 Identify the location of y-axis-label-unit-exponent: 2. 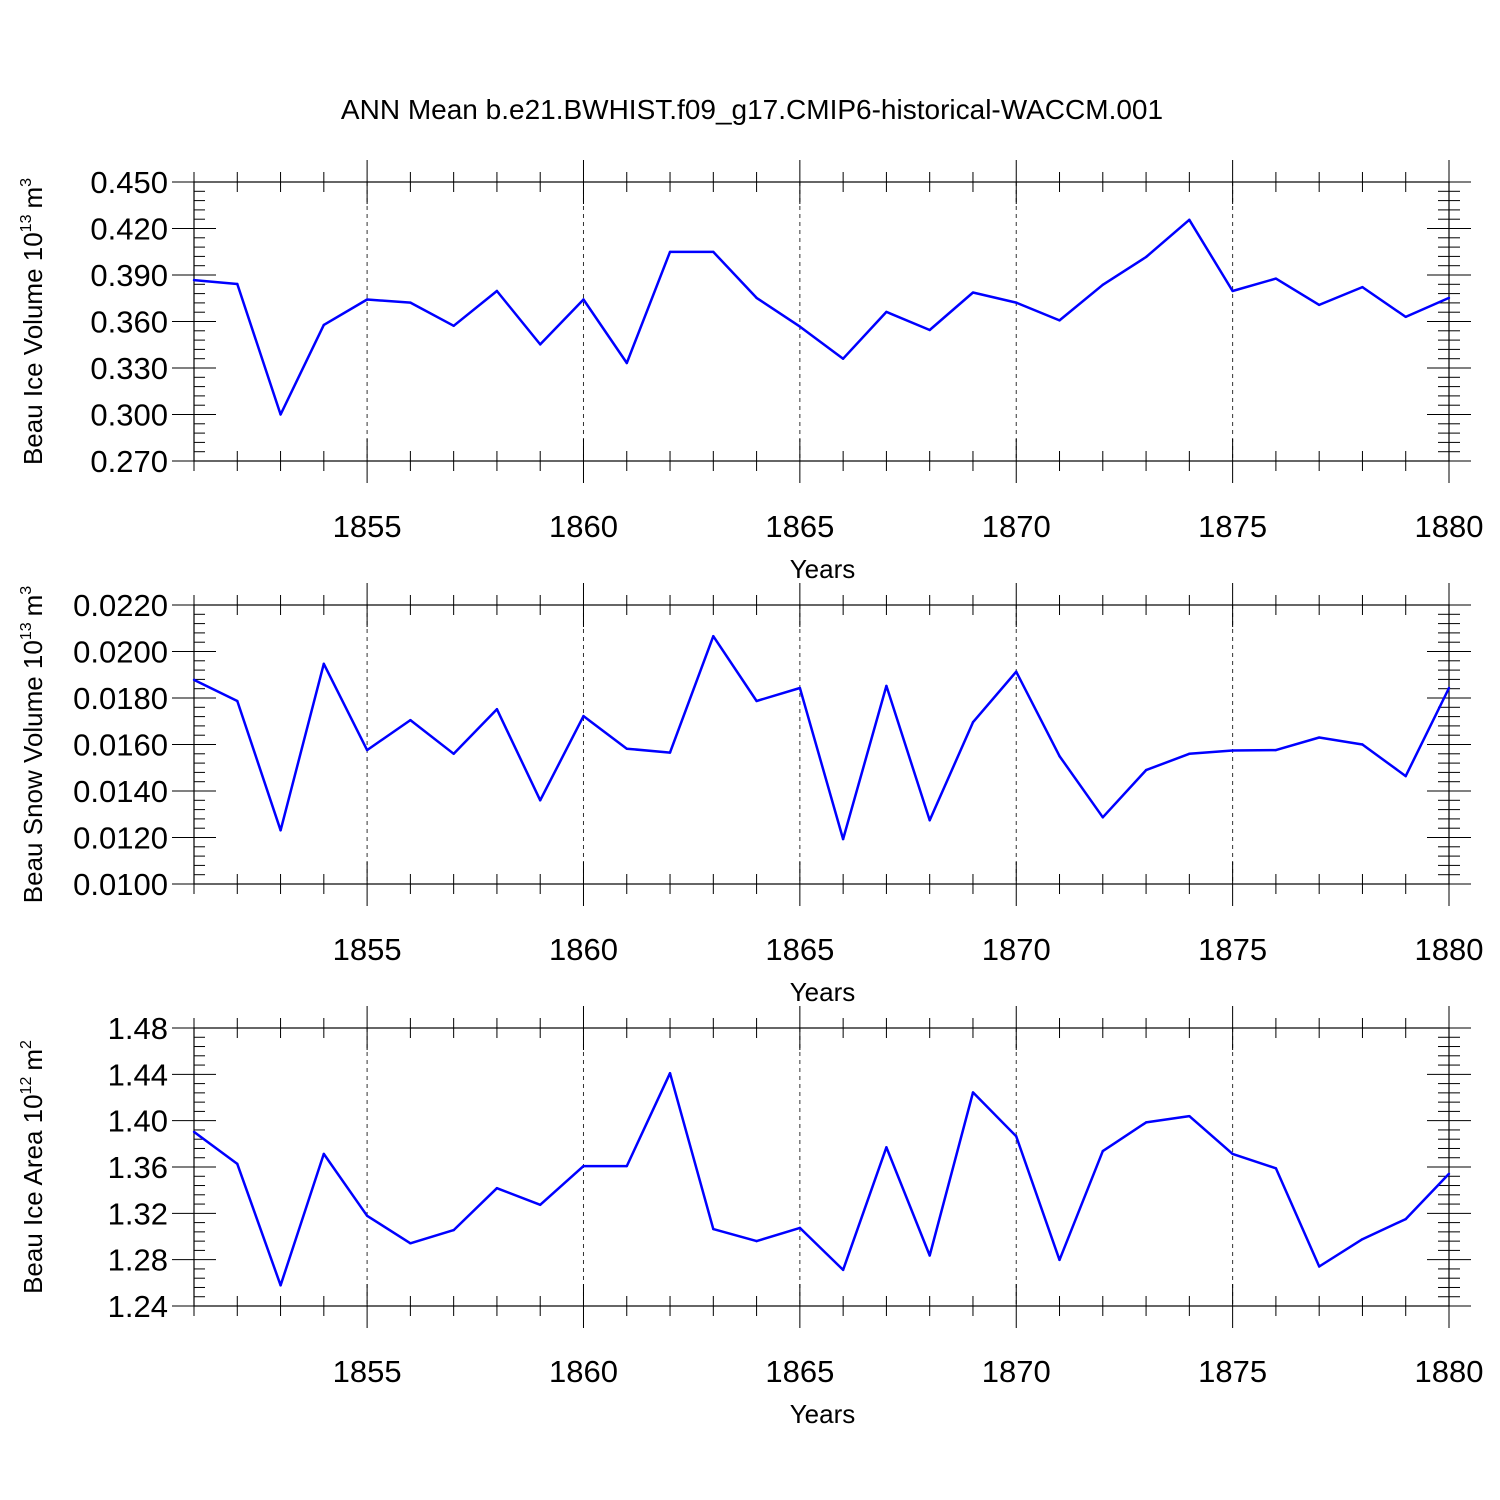
(26, 1044).